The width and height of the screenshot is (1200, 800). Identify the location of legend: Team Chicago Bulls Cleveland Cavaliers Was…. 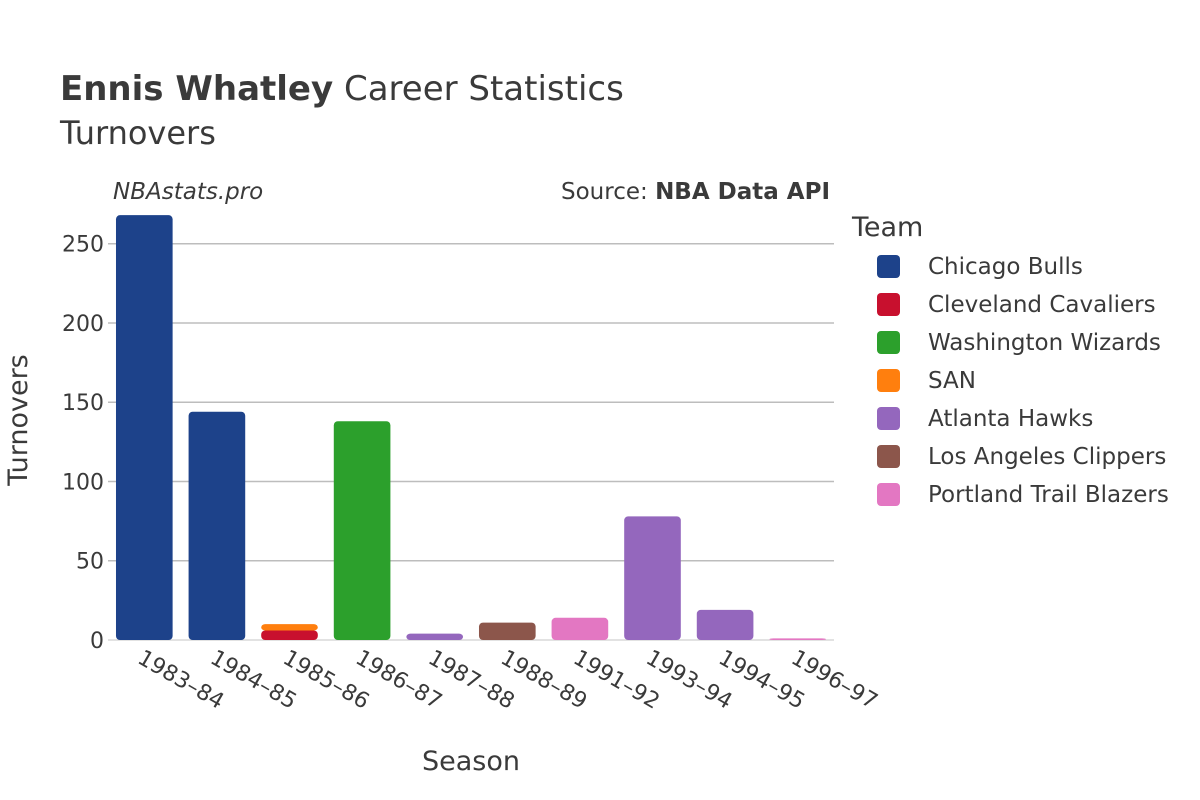
(1010, 360).